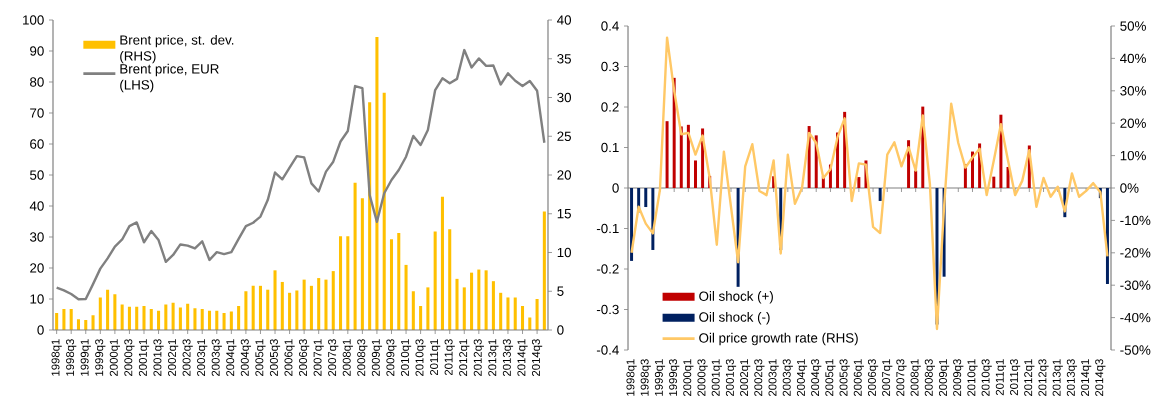 This screenshot has width=1164, height=404. I want to click on y2-tick-label: 15, so click(564, 214).